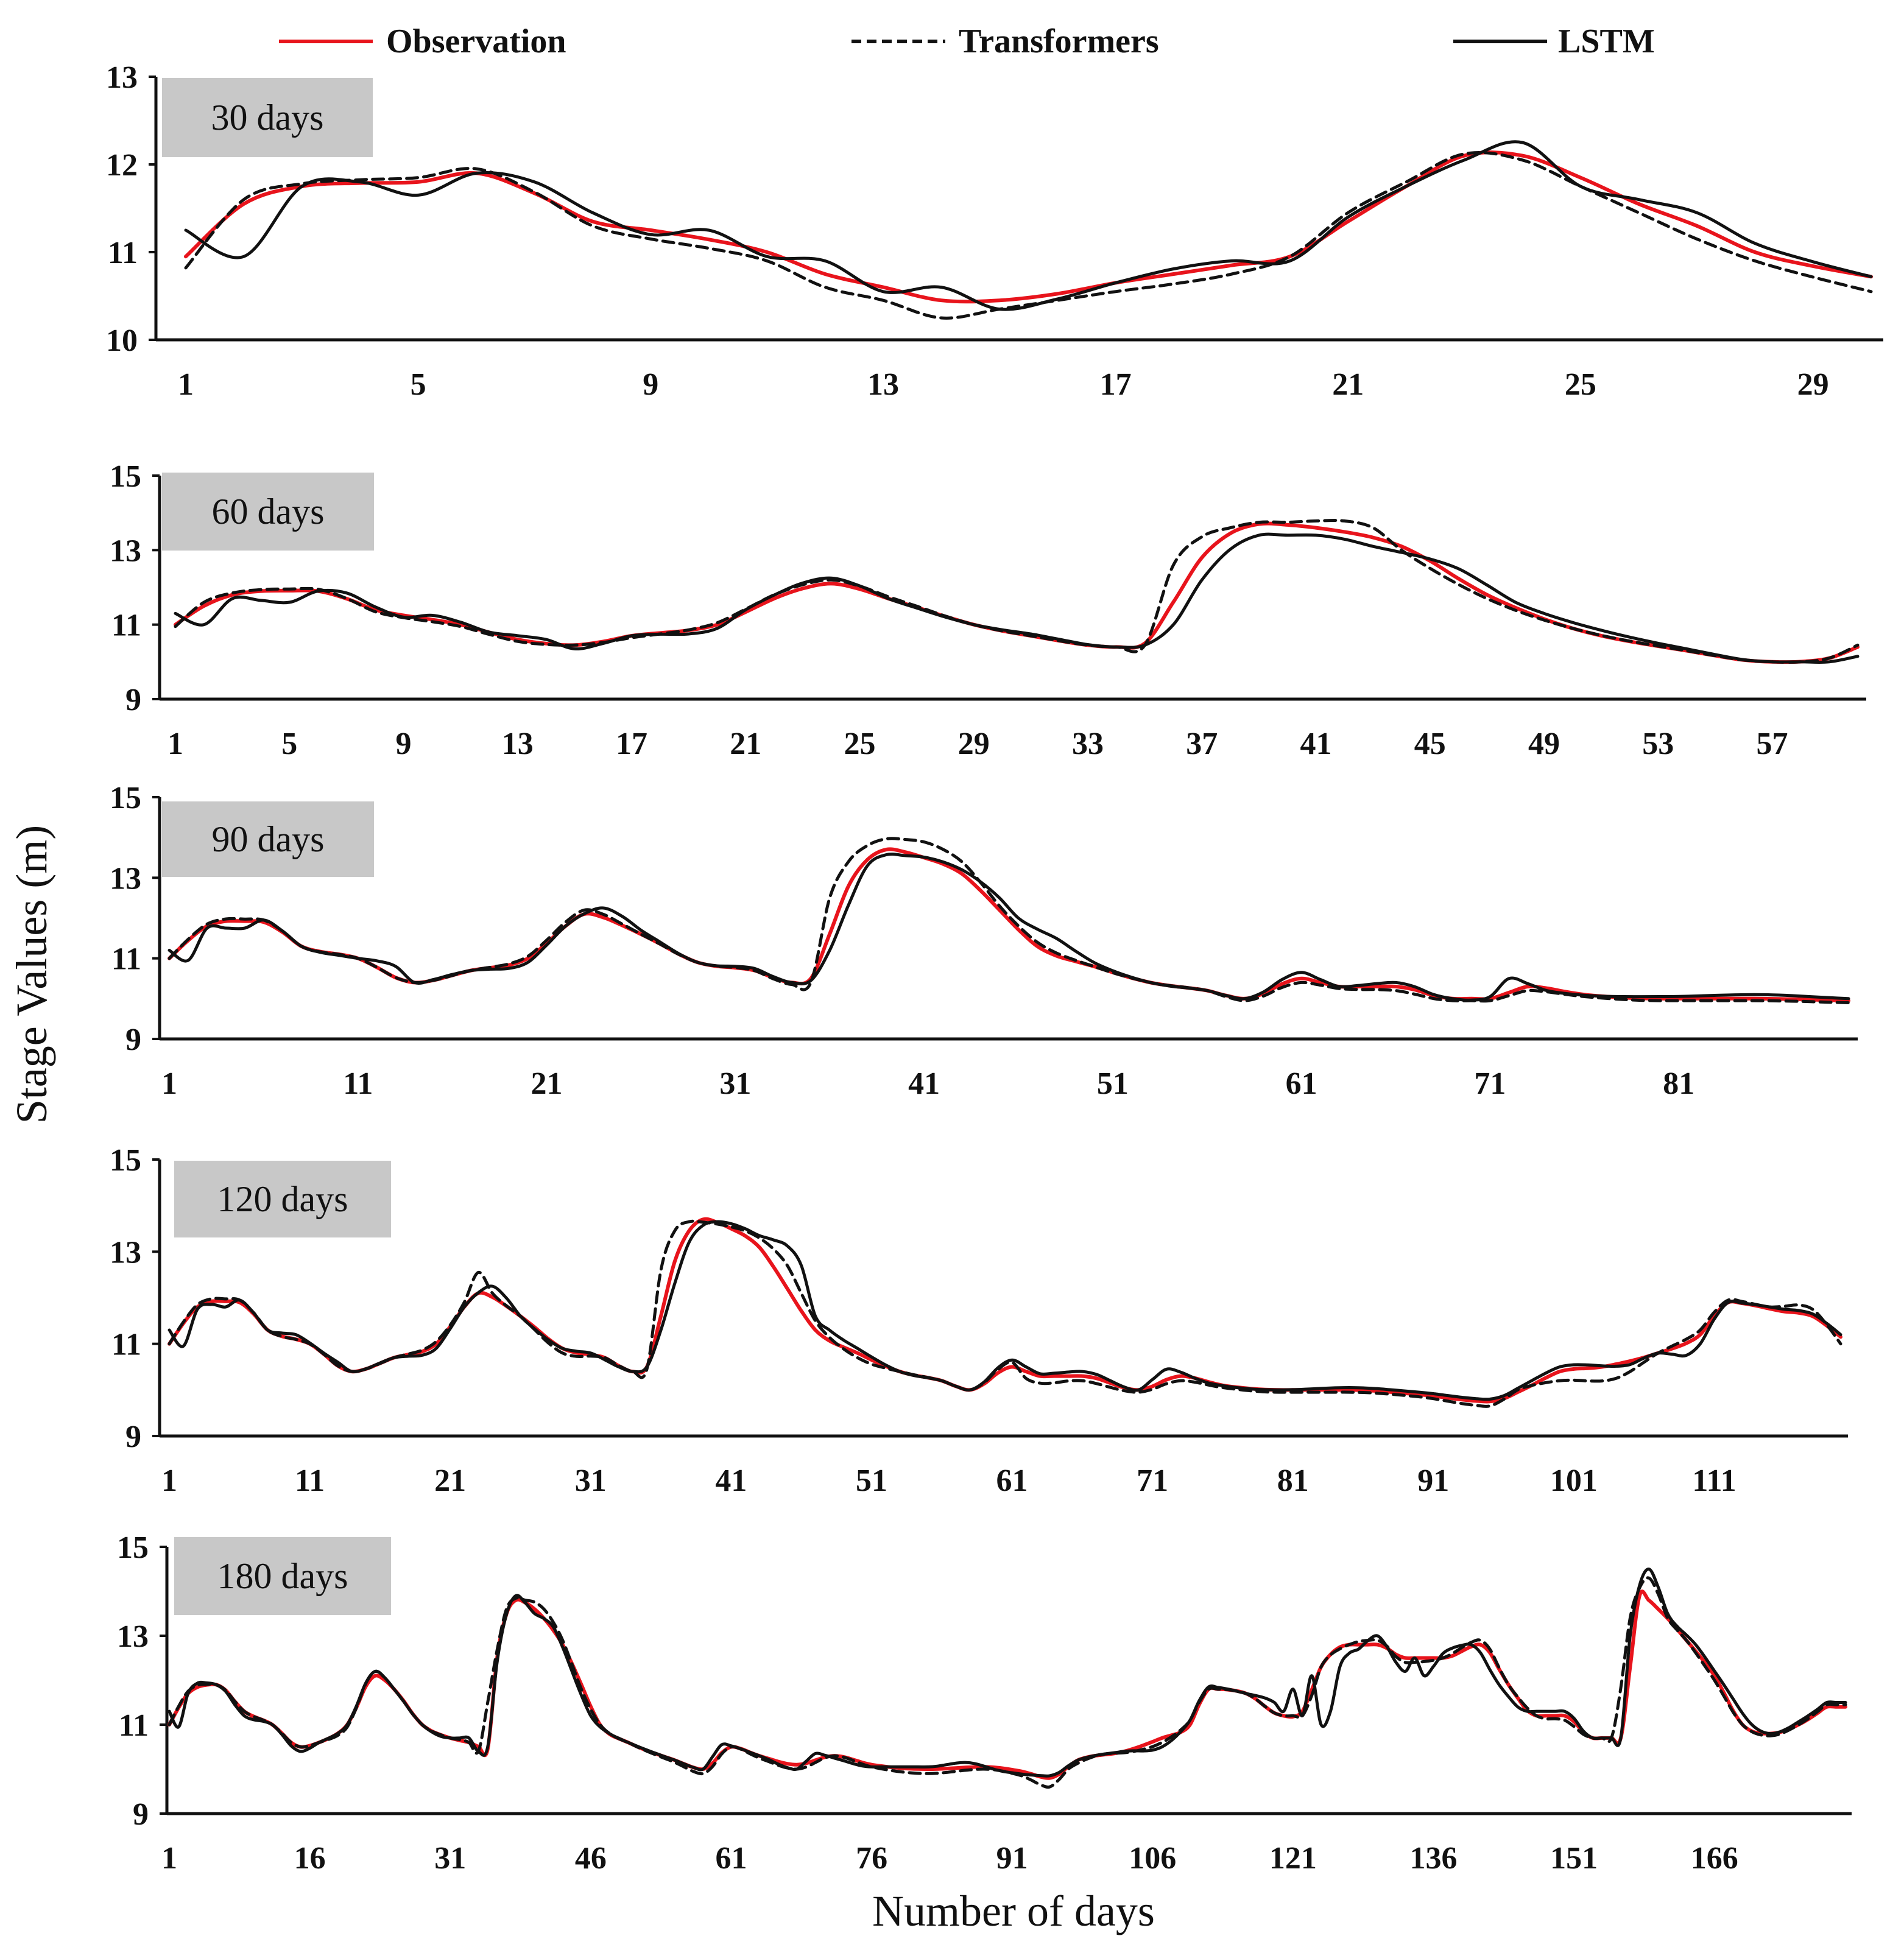 The height and width of the screenshot is (1950, 1904). I want to click on x-tick-label: 49, so click(1544, 744).